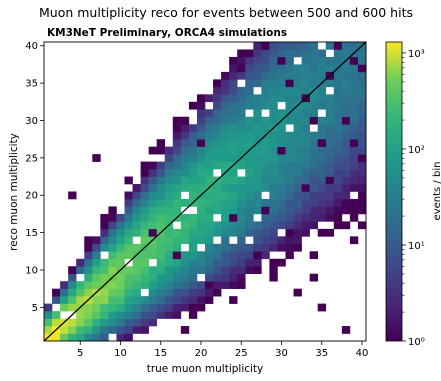  What do you see at coordinates (416, 246) in the screenshot?
I see `colorbar-tick-label: 10¹` at bounding box center [416, 246].